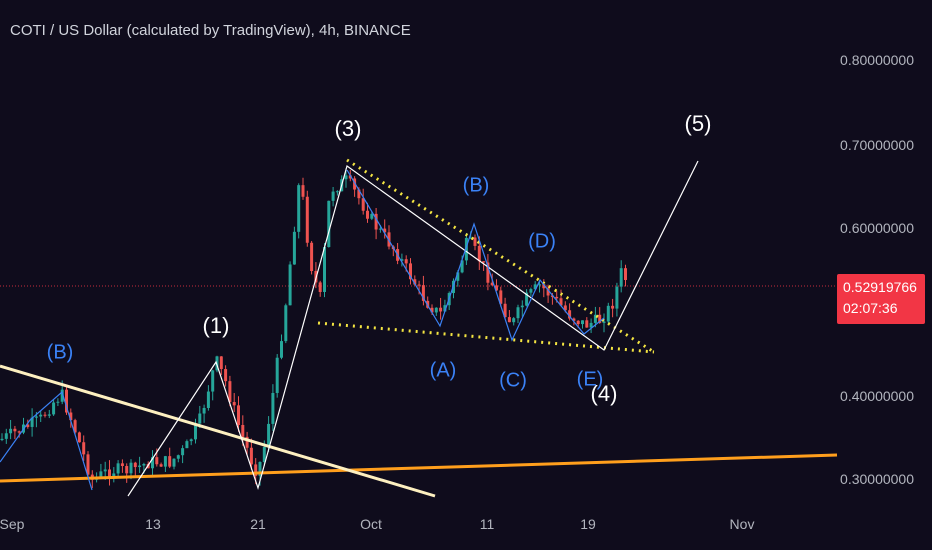 The image size is (932, 550). Describe the element at coordinates (870, 308) in the screenshot. I see `bar-countdown: 02:07:36` at that location.